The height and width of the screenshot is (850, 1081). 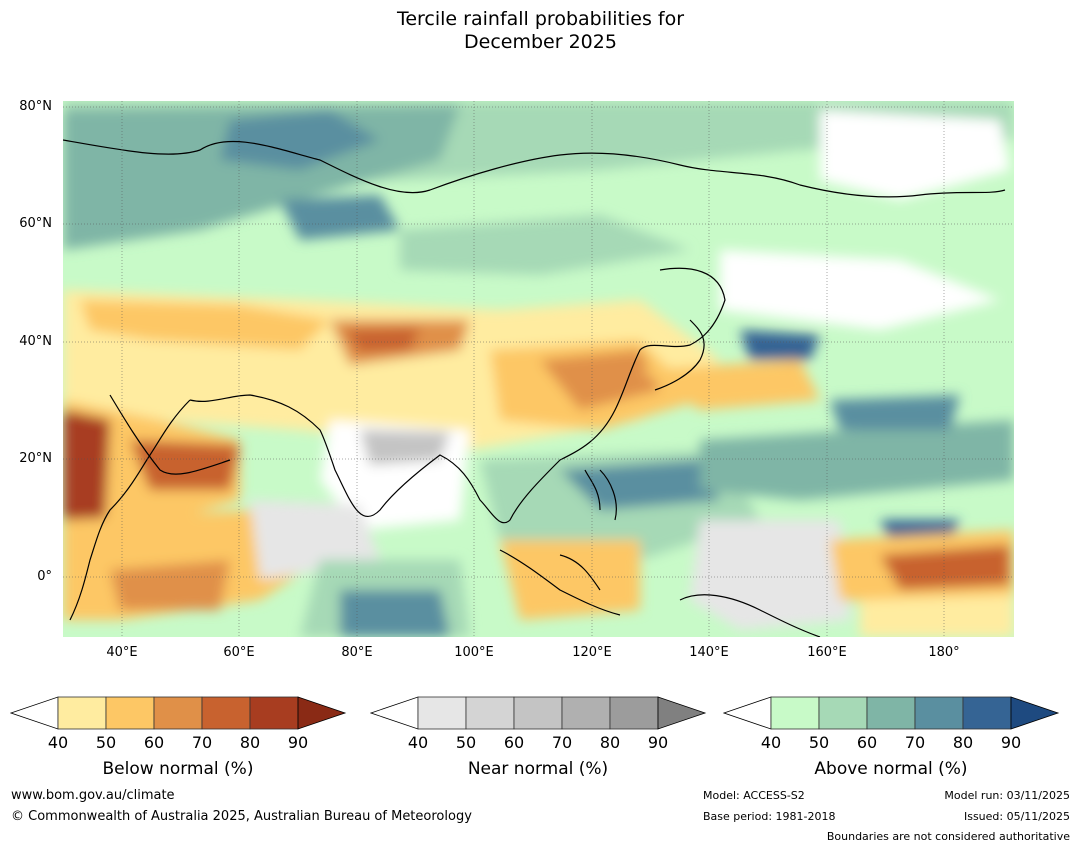 I want to click on colorbar-below-tick: 50, so click(x=106, y=742).